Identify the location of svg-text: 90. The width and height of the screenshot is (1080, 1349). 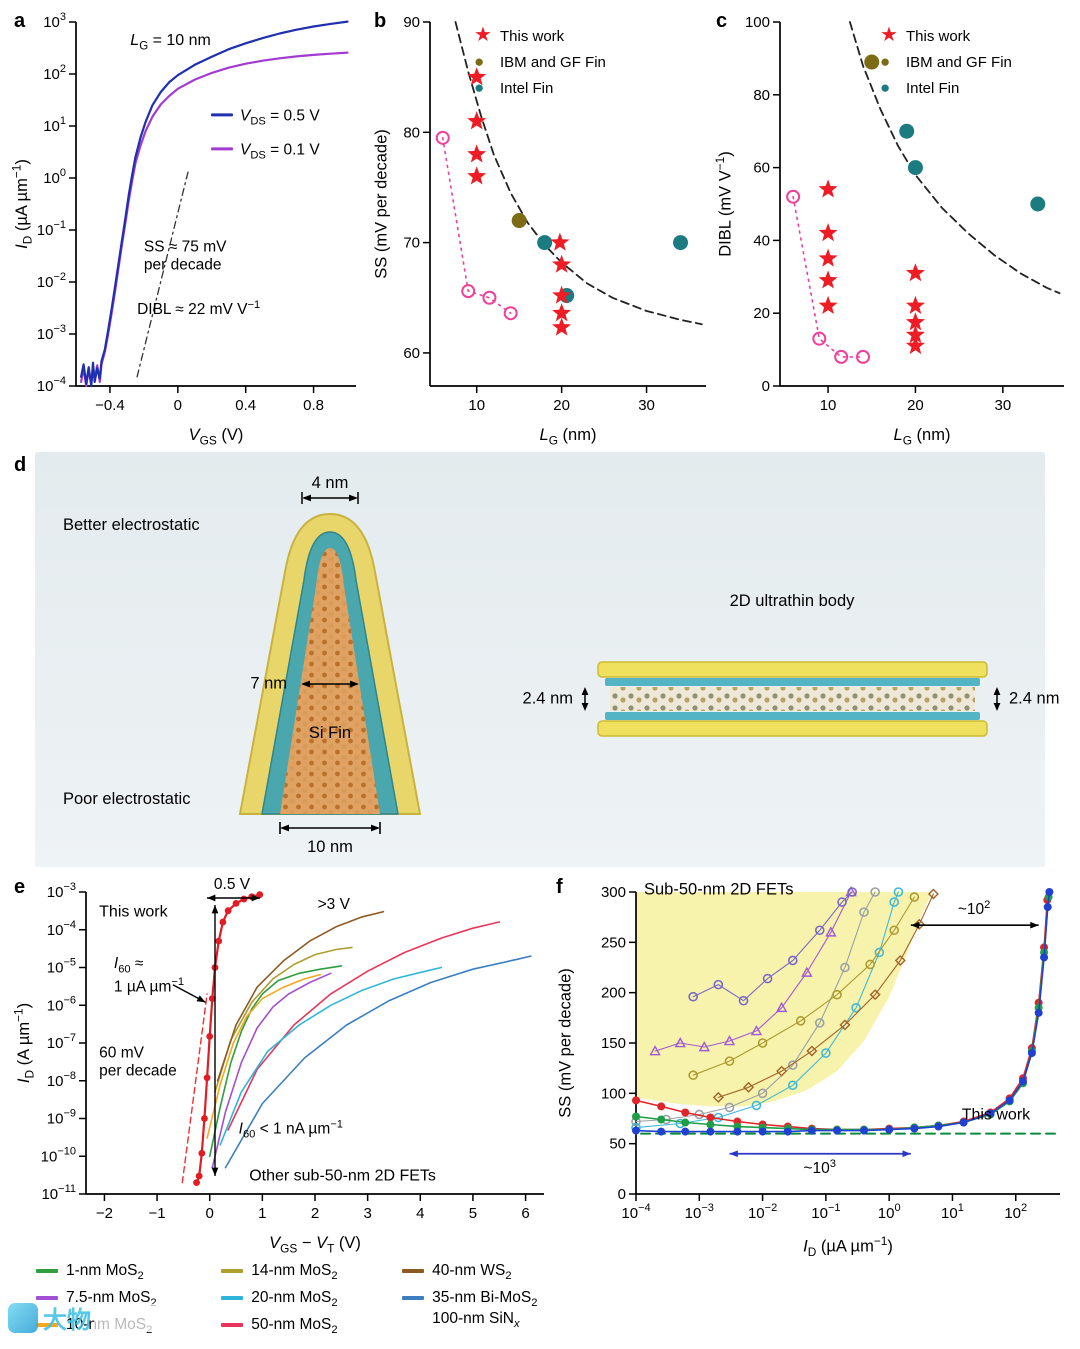
(411, 22).